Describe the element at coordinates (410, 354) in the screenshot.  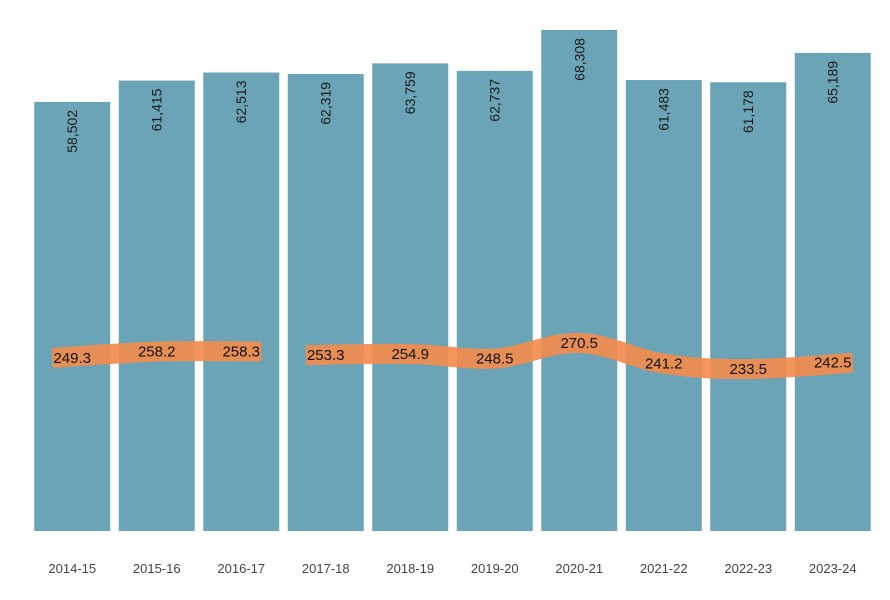
I see `line-value-label: 254.9` at that location.